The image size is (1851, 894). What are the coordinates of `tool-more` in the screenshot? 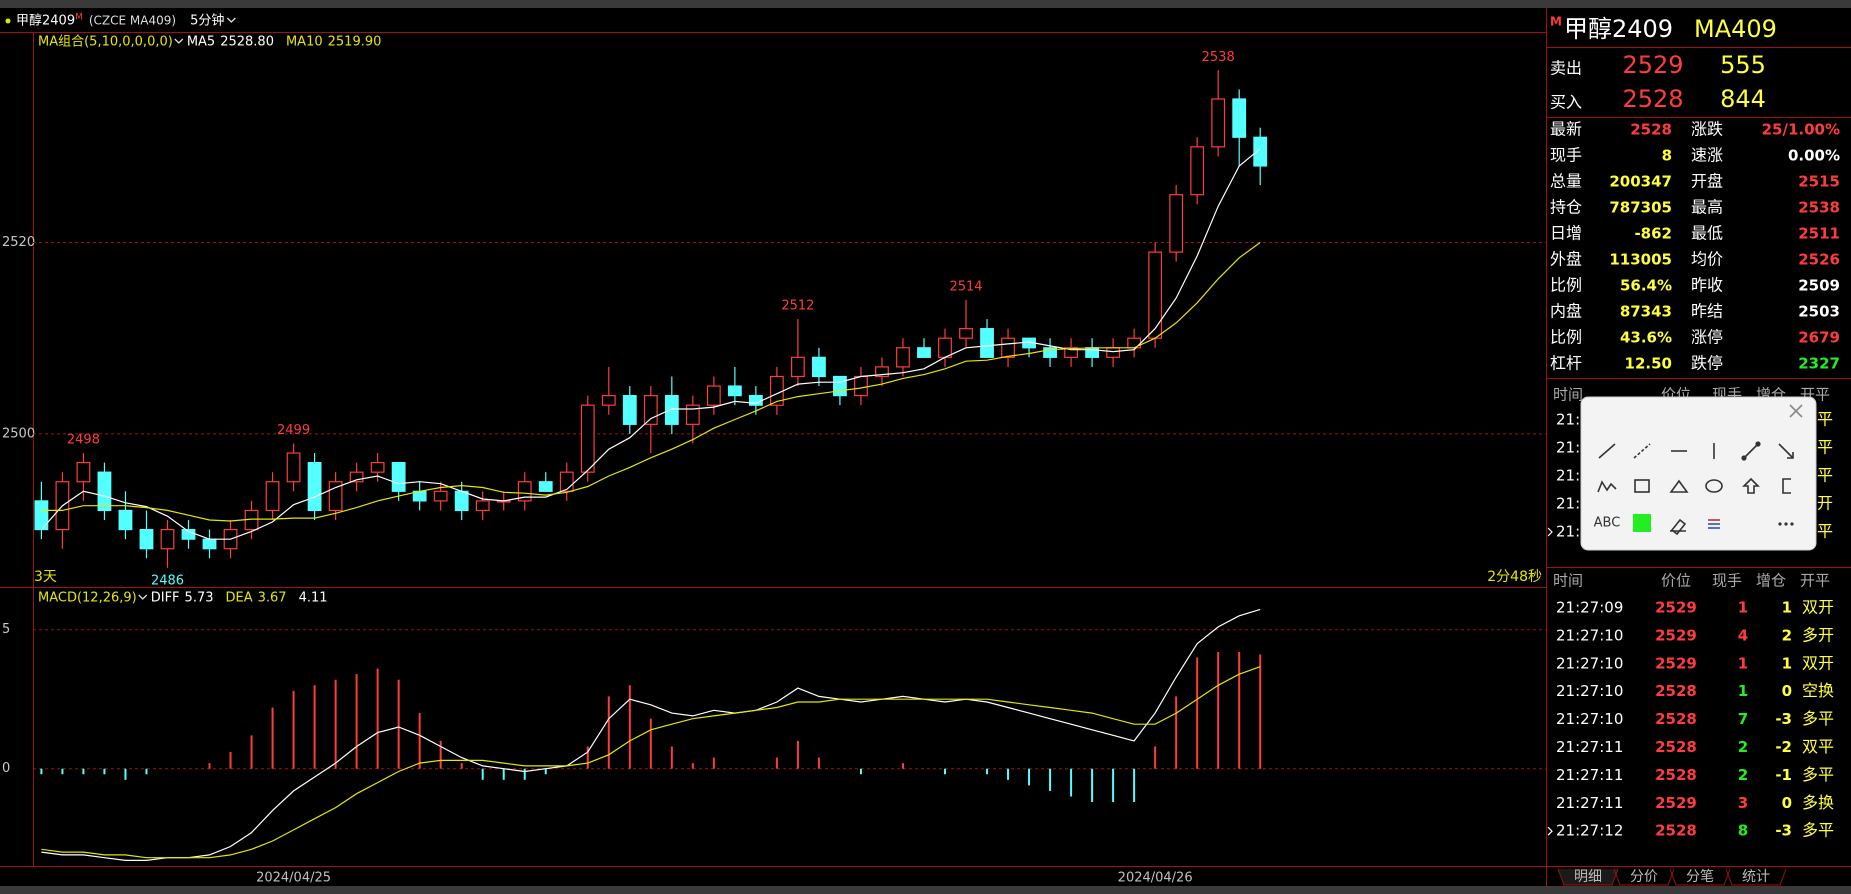 It's located at (1786, 524).